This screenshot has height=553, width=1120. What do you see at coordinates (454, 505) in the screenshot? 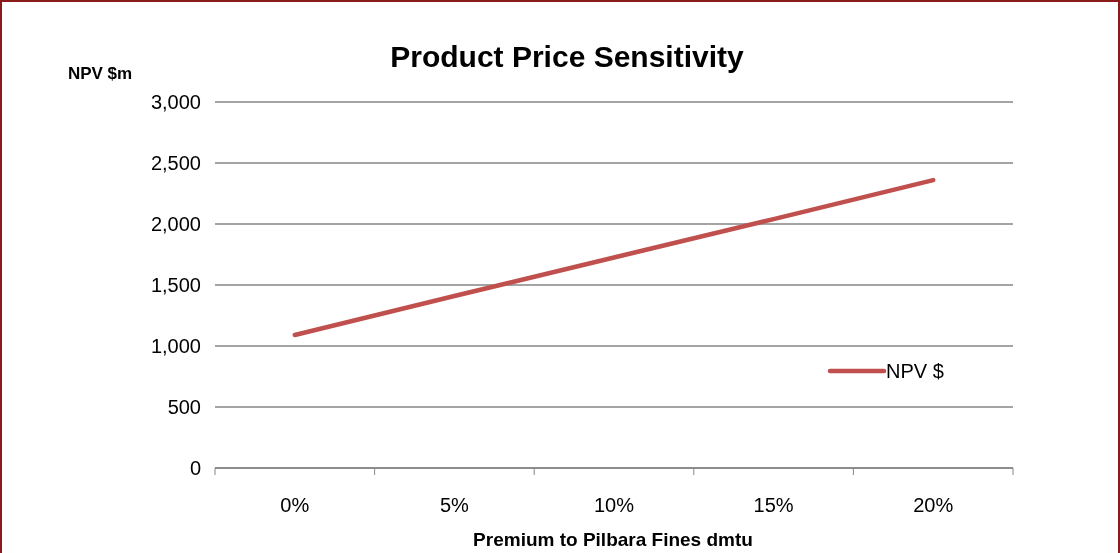
I see `x-tick-label: 5%` at bounding box center [454, 505].